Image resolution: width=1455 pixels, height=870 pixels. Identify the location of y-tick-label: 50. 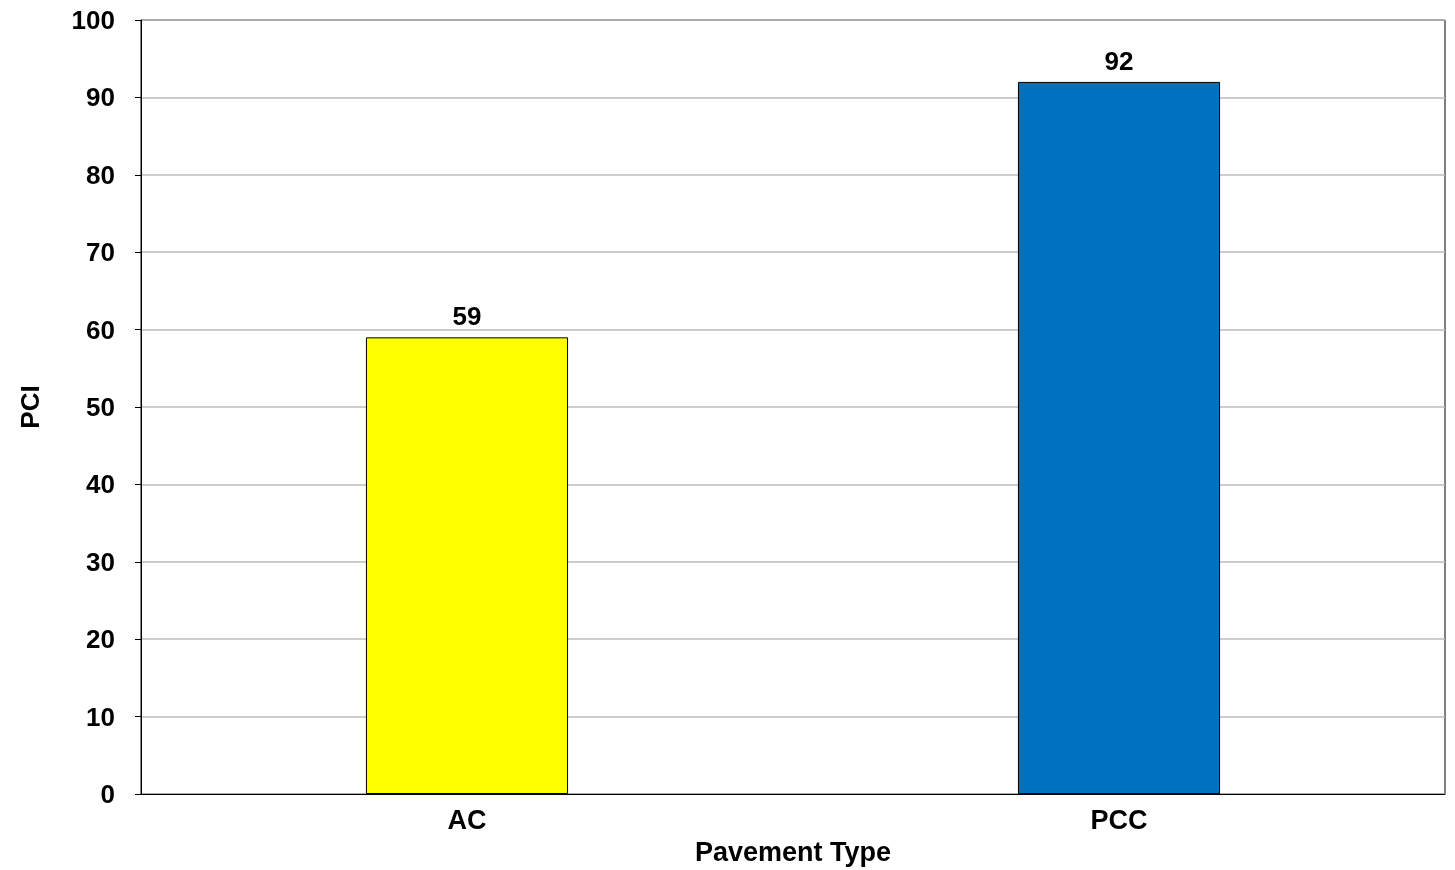
(100, 407).